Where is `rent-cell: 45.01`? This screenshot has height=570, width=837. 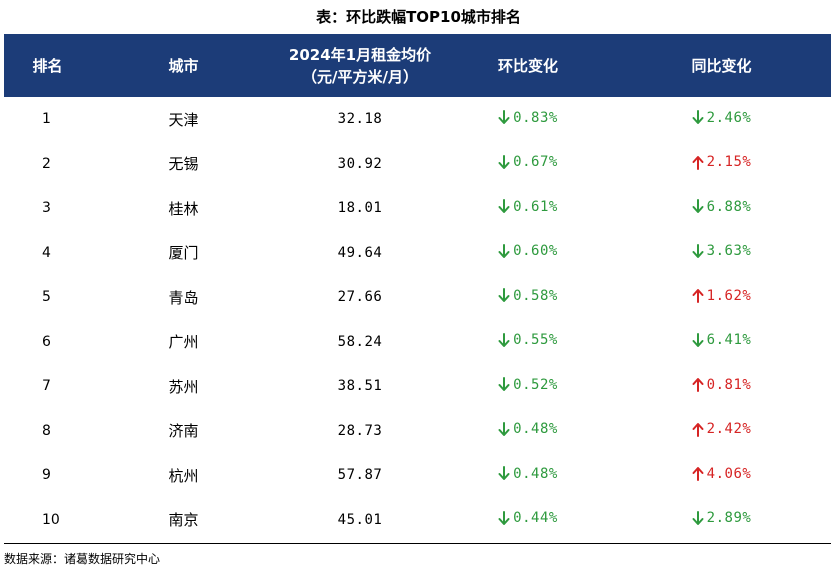
rent-cell: 45.01 is located at coordinates (360, 519).